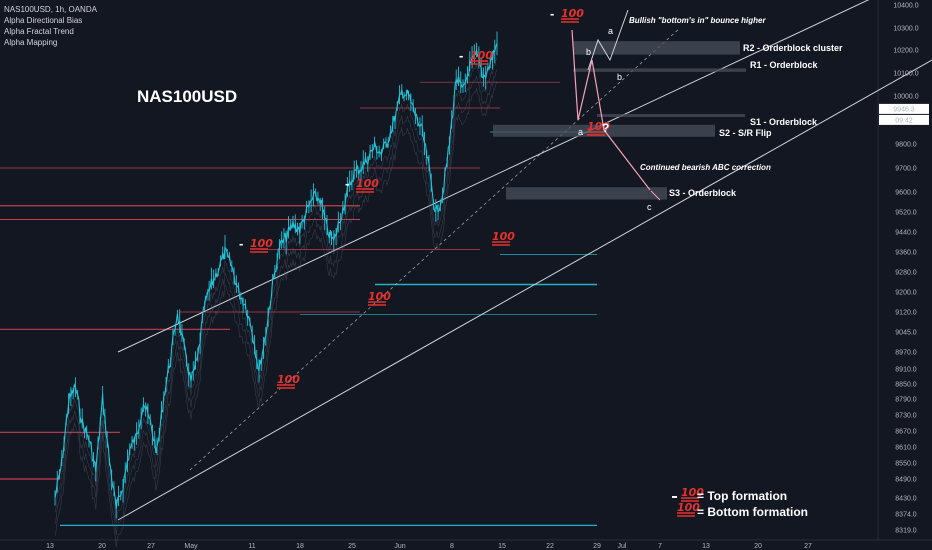 The image size is (932, 550). Describe the element at coordinates (300, 546) in the screenshot. I see `x-tick-label: 18` at that location.